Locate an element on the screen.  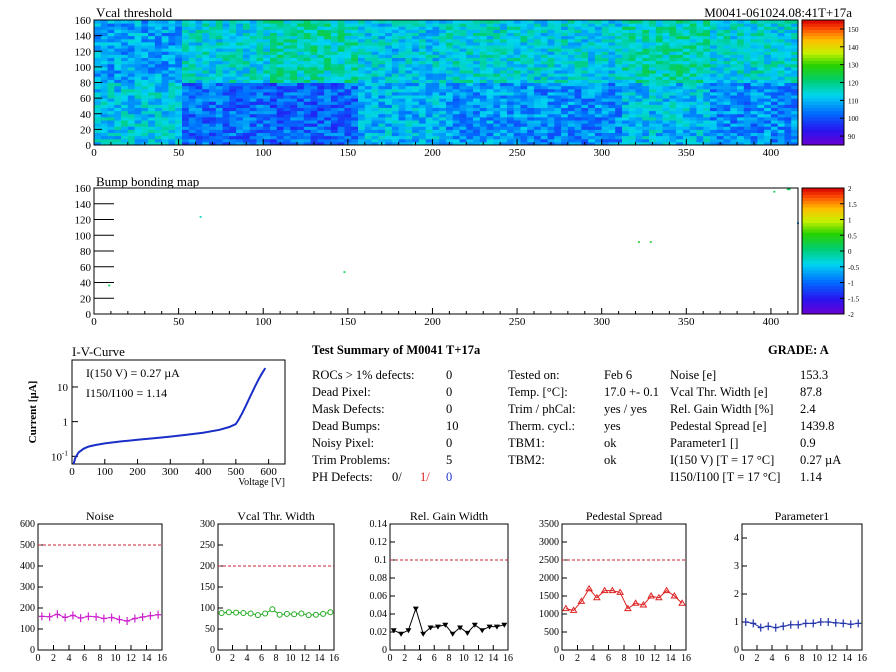
roc-plot-frame is located at coordinates (276, 587).